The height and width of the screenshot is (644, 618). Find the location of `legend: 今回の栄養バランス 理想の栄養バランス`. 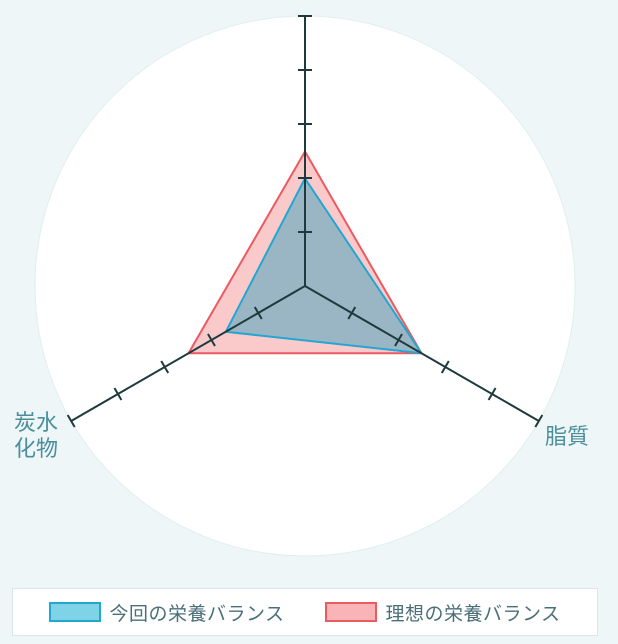

legend: 今回の栄養バランス 理想の栄養バランス is located at coordinates (305, 612).